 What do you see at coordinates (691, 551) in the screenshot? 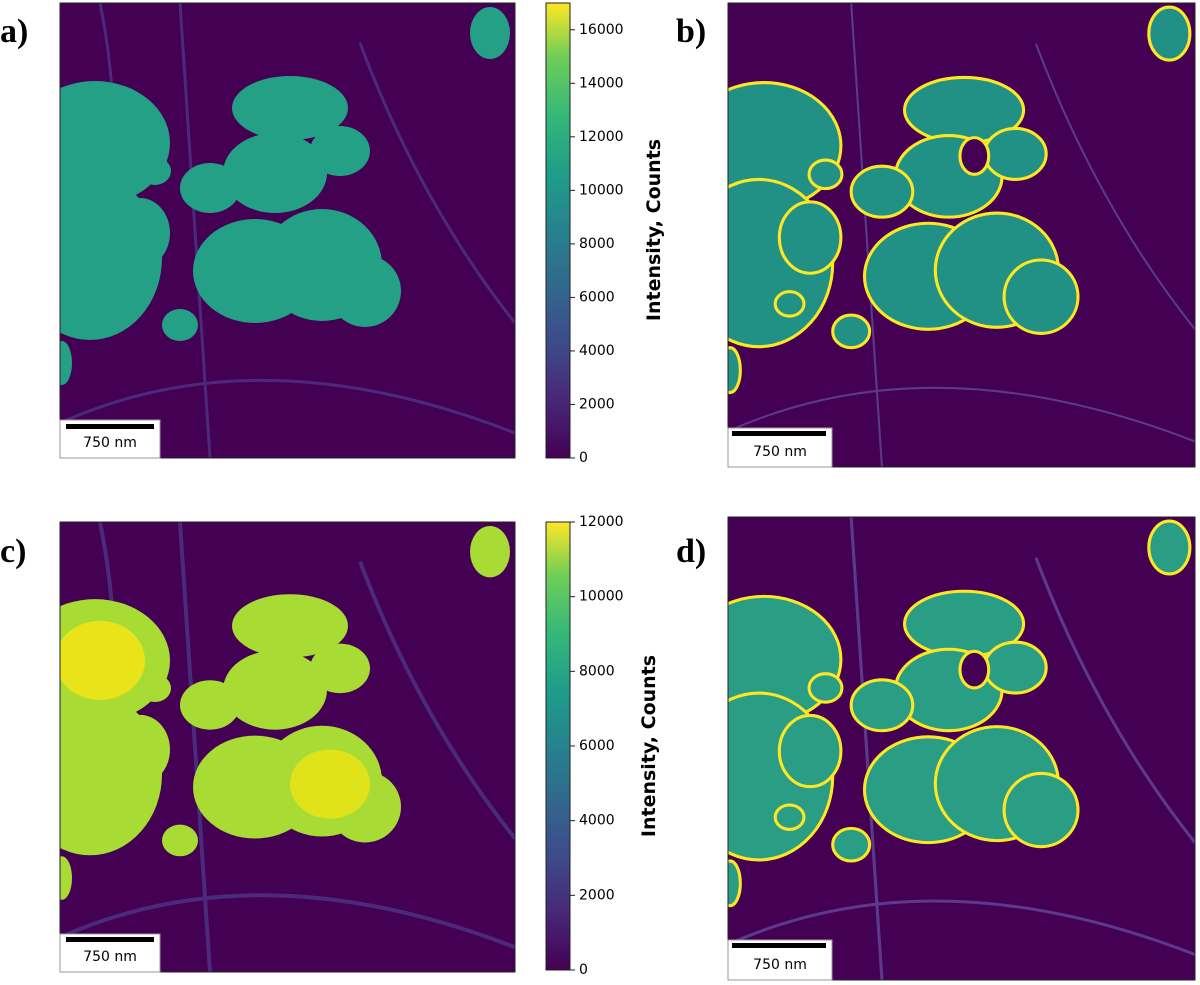
I see `panel-label: d)` at bounding box center [691, 551].